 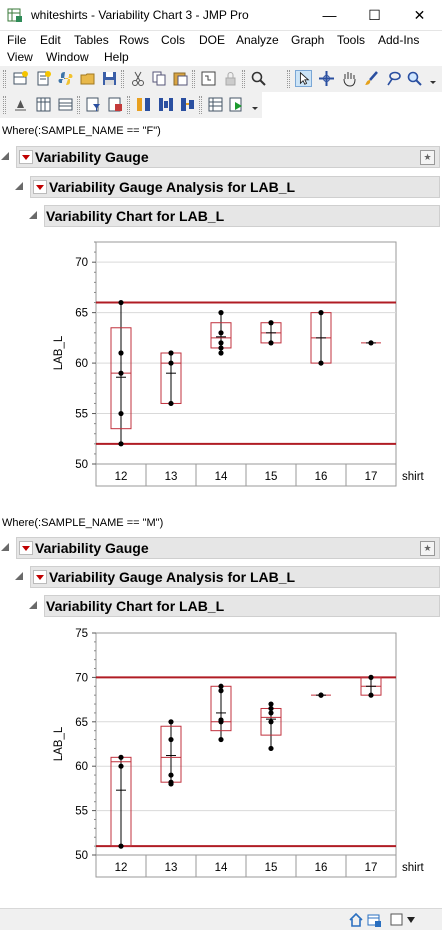 I want to click on menu-file: File, so click(x=17, y=40).